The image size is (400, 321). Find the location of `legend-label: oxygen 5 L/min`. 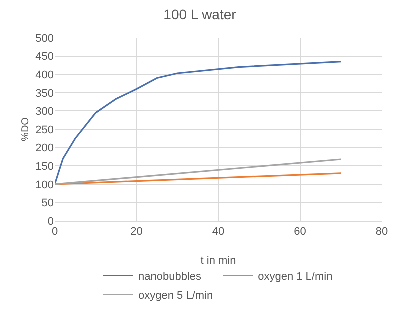

legend-label: oxygen 5 L/min is located at coordinates (176, 296).